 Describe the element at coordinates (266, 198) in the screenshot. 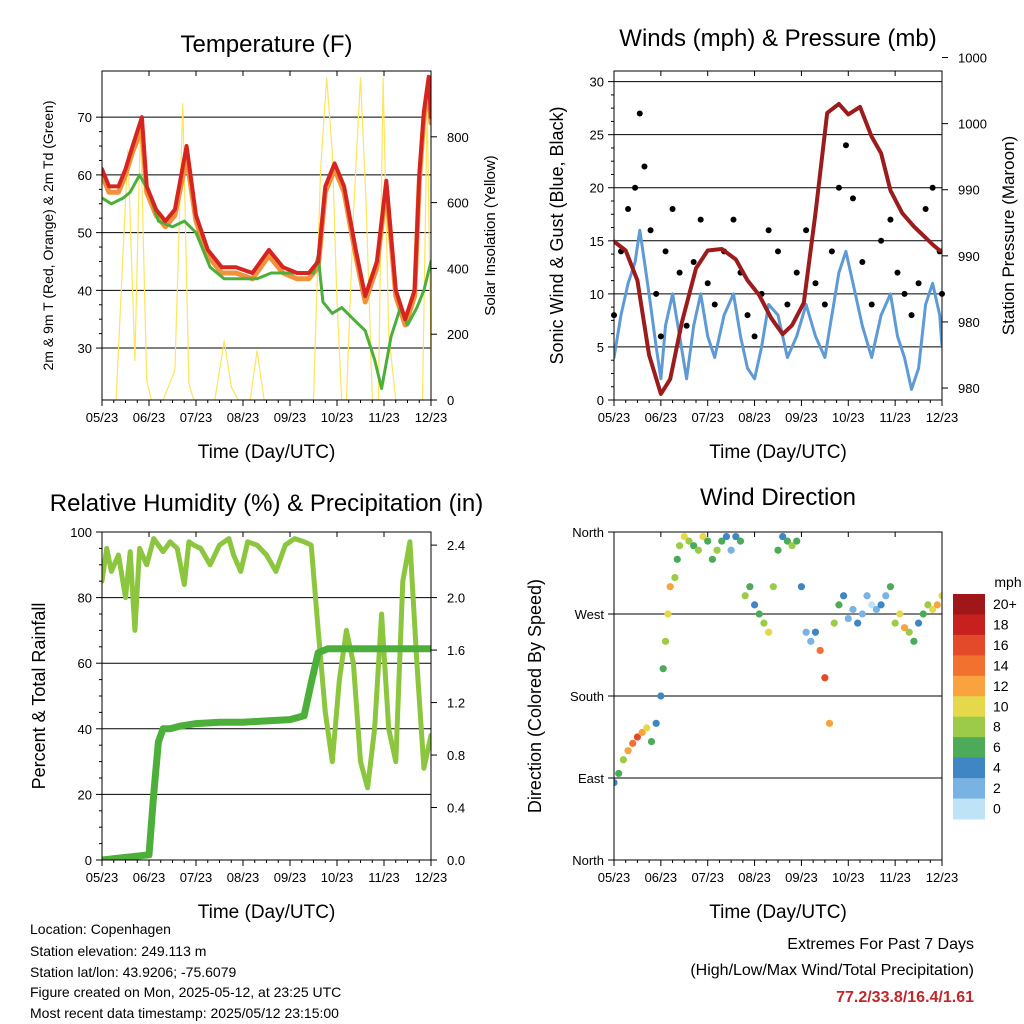

I see `temp-9m-line` at that location.